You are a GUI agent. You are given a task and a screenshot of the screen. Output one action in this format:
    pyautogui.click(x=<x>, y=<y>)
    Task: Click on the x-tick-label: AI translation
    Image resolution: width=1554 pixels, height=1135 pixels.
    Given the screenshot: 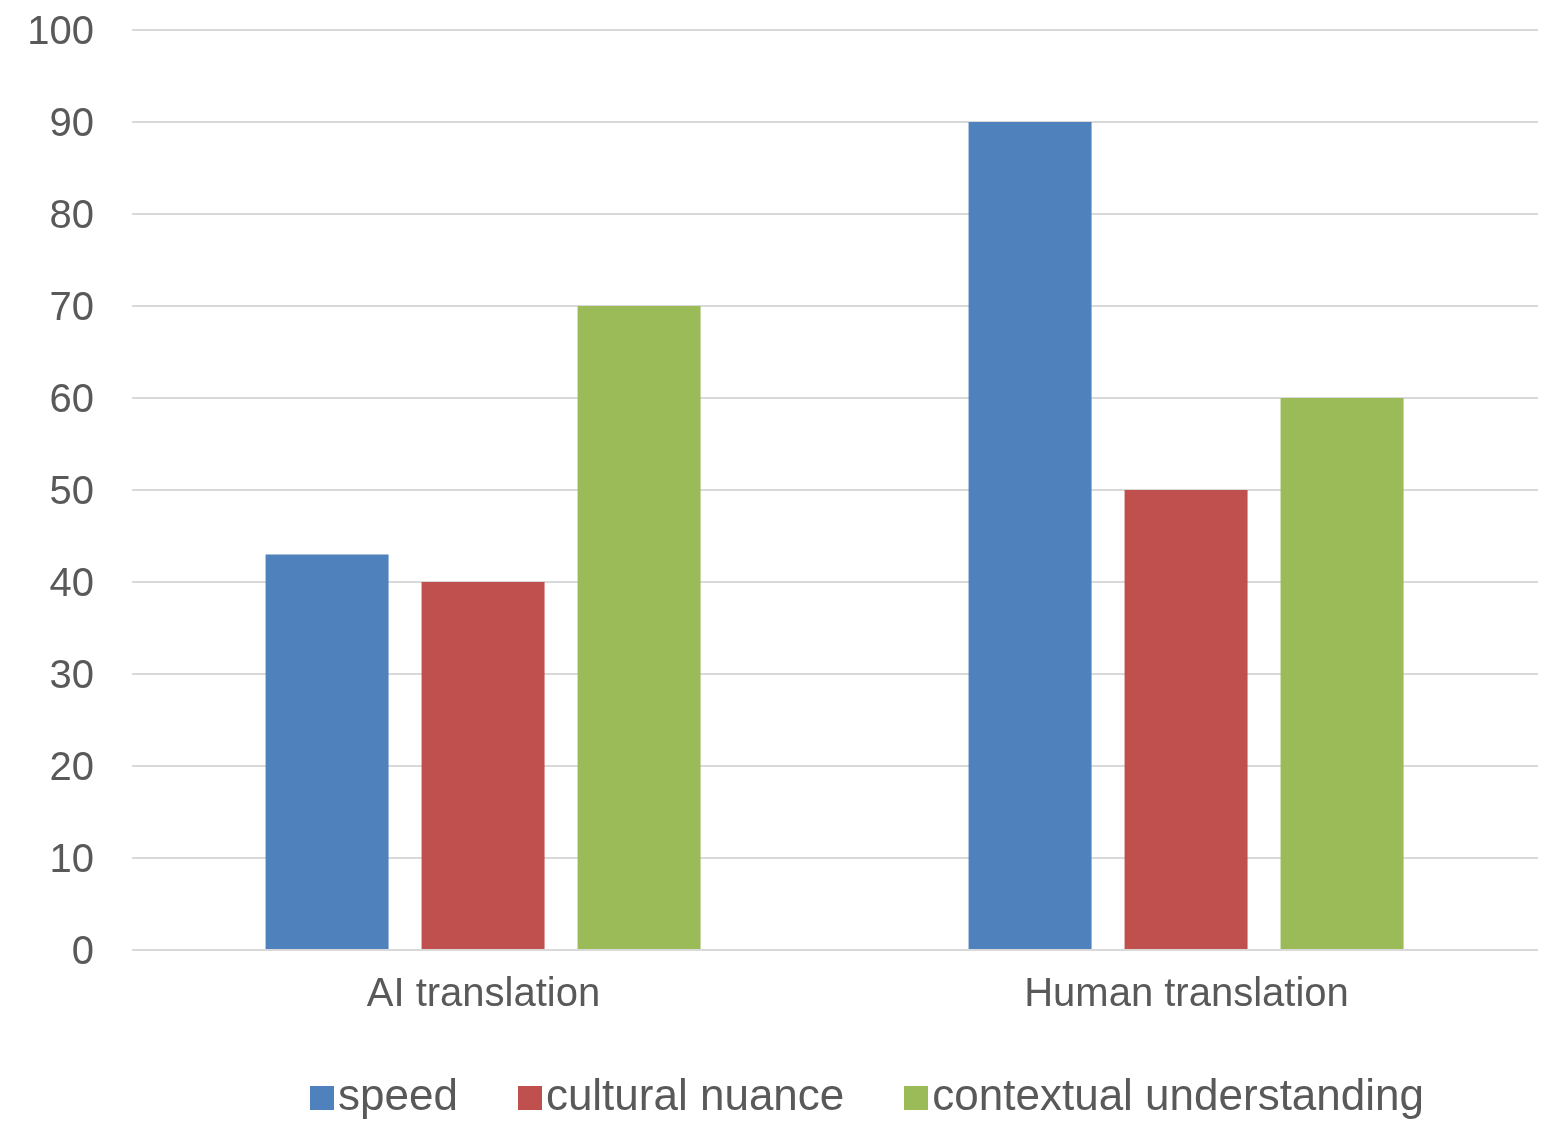 What is the action you would take?
    pyautogui.click(x=483, y=992)
    